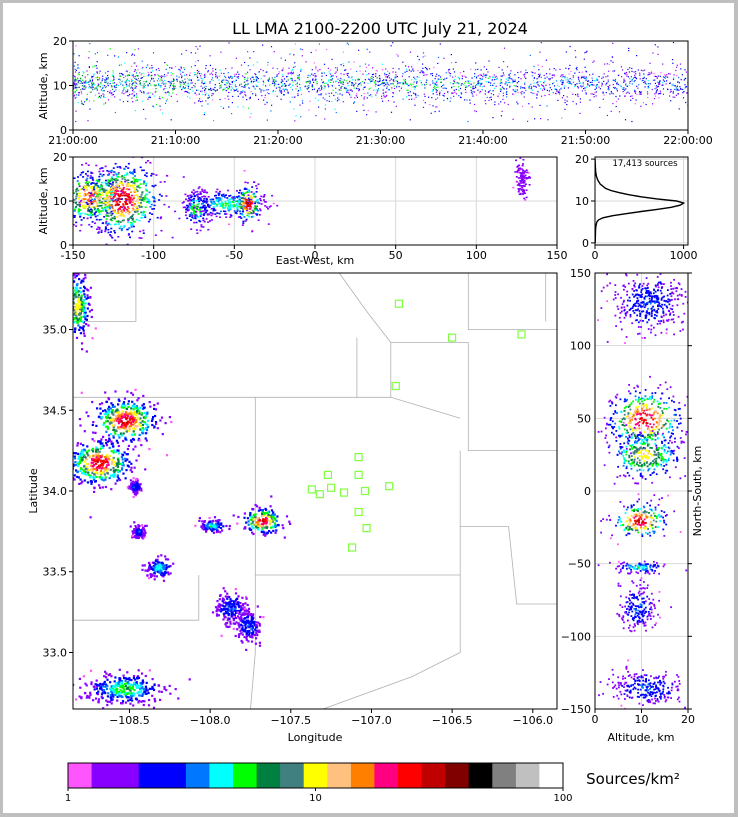 This screenshot has height=817, width=738. Describe the element at coordinates (105, 297) in the screenshot. I see `county-boundary` at that location.